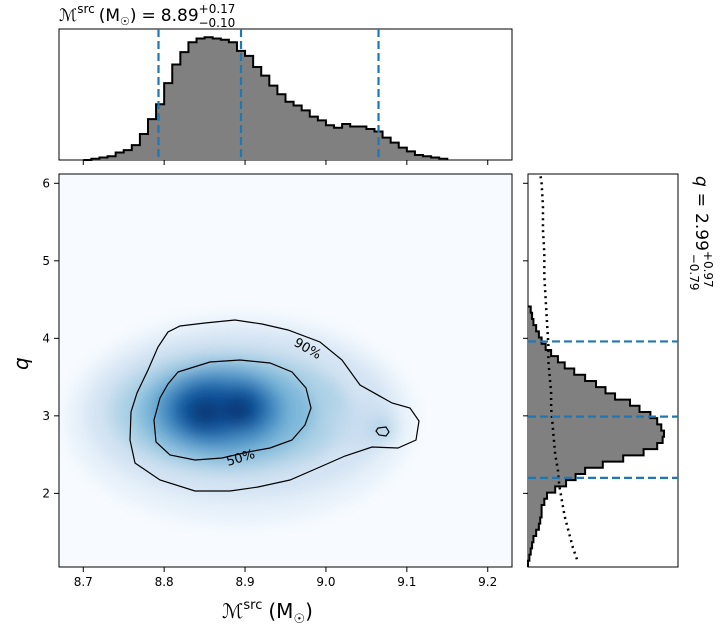 Image resolution: width=726 pixels, height=636 pixels. I want to click on y-tick-label: 5, so click(46, 261).